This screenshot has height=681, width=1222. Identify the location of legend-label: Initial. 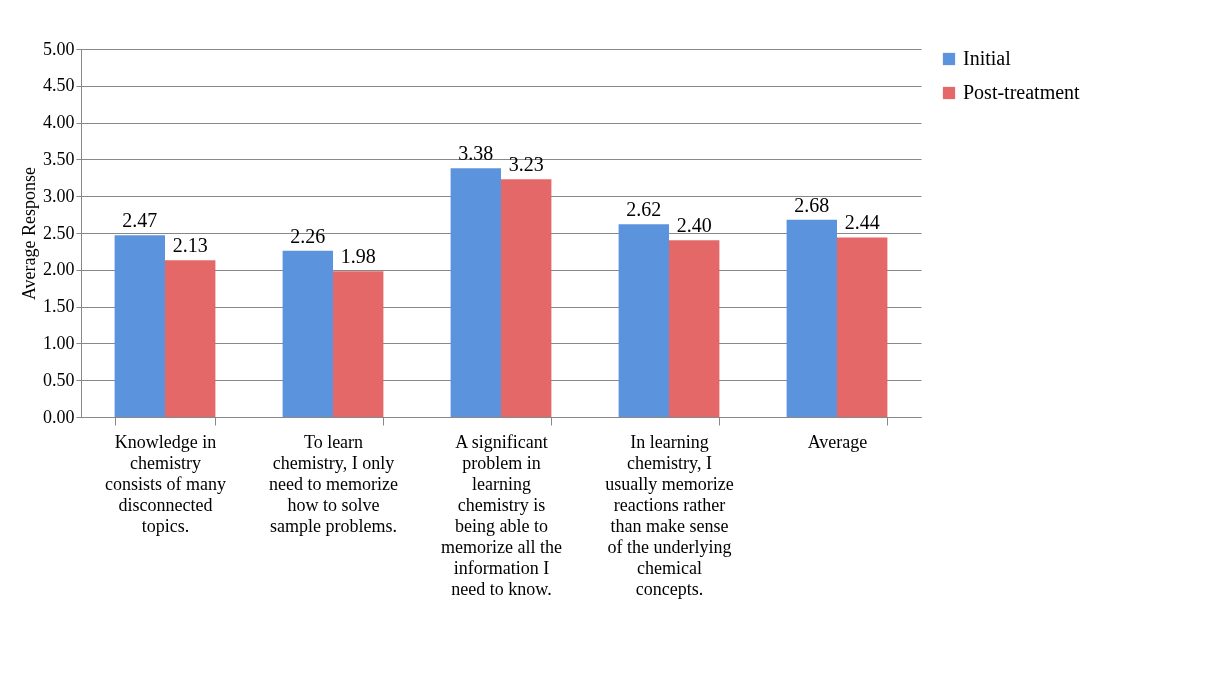
(987, 58).